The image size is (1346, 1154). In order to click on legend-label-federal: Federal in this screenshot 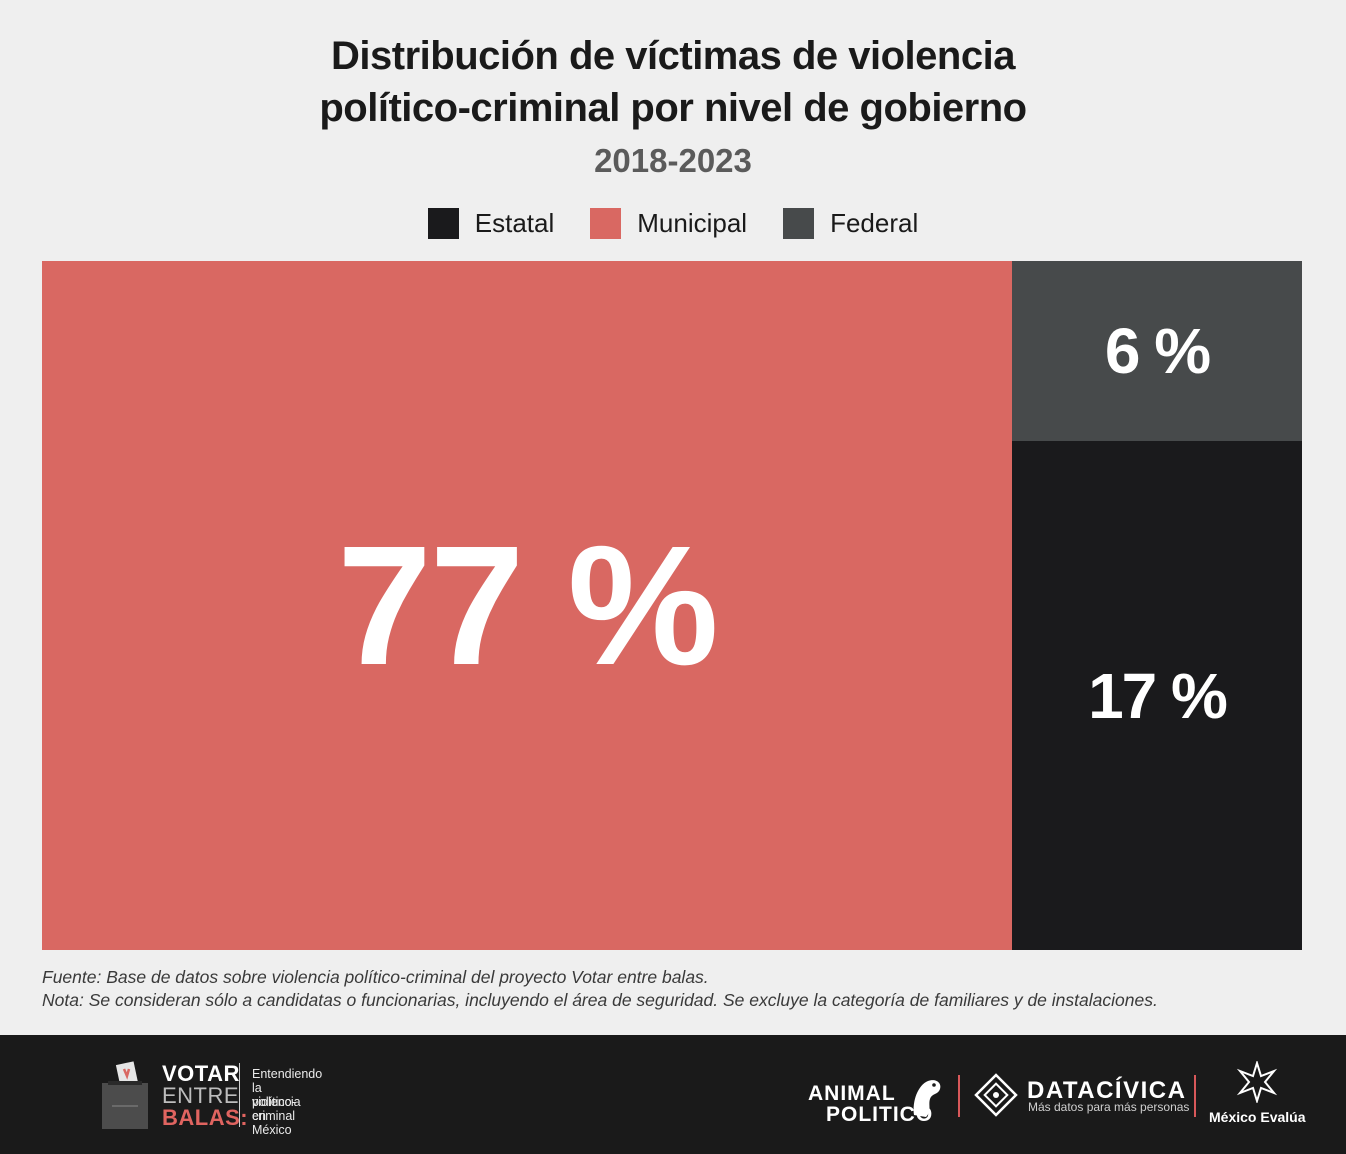, I will do `click(874, 223)`.